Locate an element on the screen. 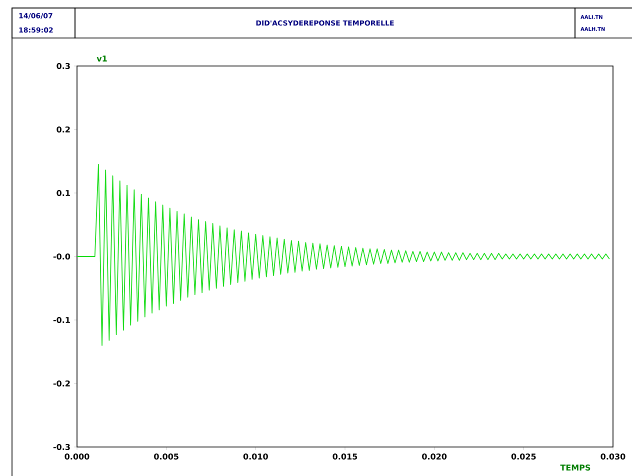 The image size is (632, 476). y-tick-label: 0.1 is located at coordinates (63, 193).